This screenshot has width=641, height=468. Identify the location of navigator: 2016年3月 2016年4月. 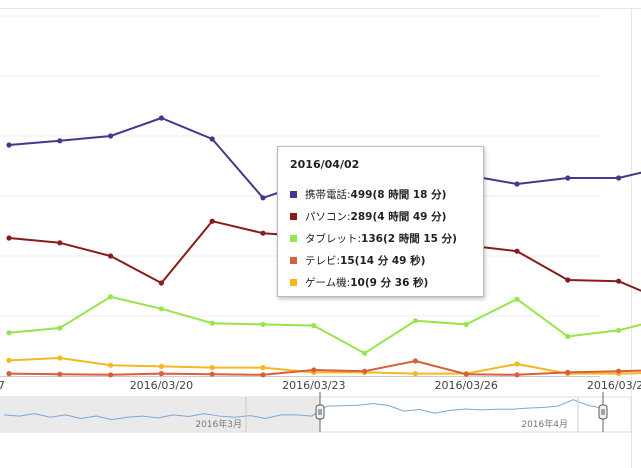
(316, 412).